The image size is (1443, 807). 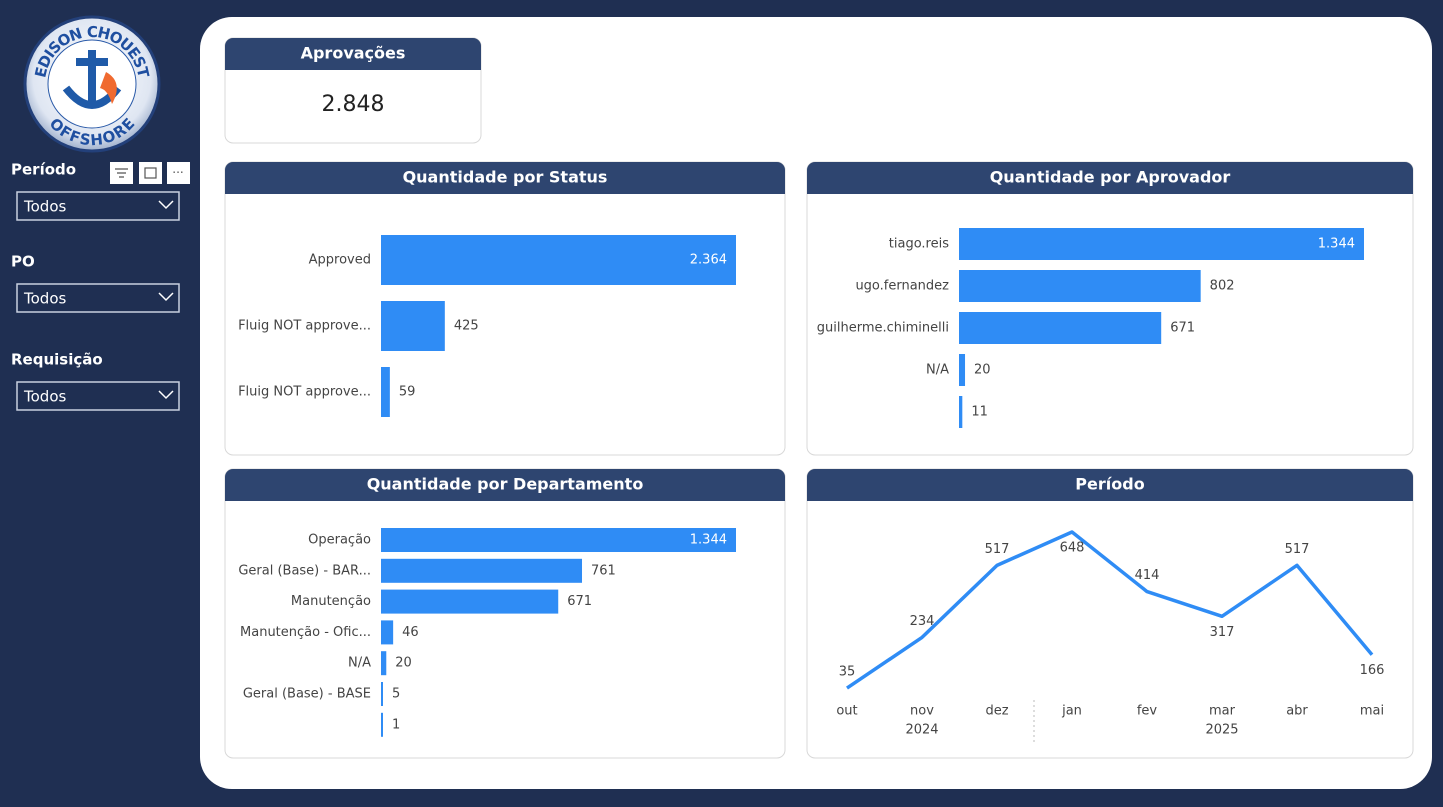 What do you see at coordinates (407, 392) in the screenshot?
I see `data-label: 59` at bounding box center [407, 392].